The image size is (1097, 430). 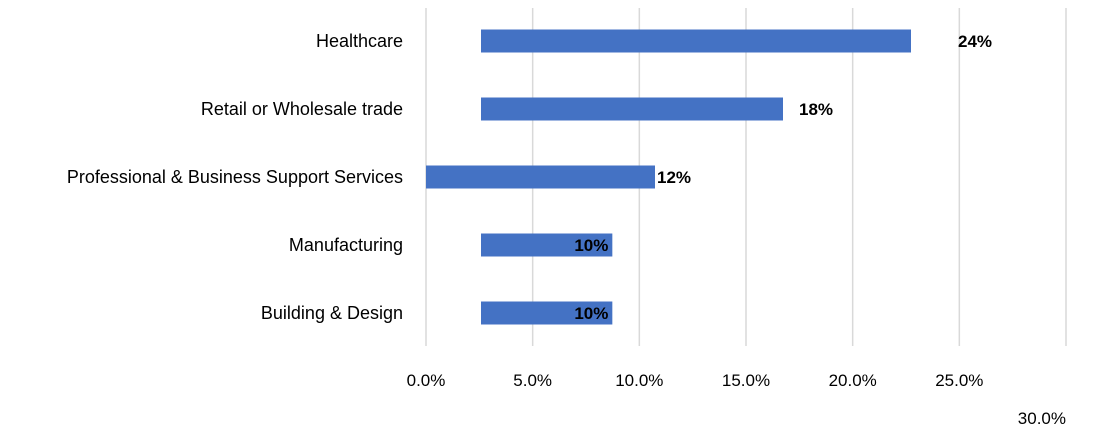 What do you see at coordinates (674, 177) in the screenshot?
I see `data-label: 12%` at bounding box center [674, 177].